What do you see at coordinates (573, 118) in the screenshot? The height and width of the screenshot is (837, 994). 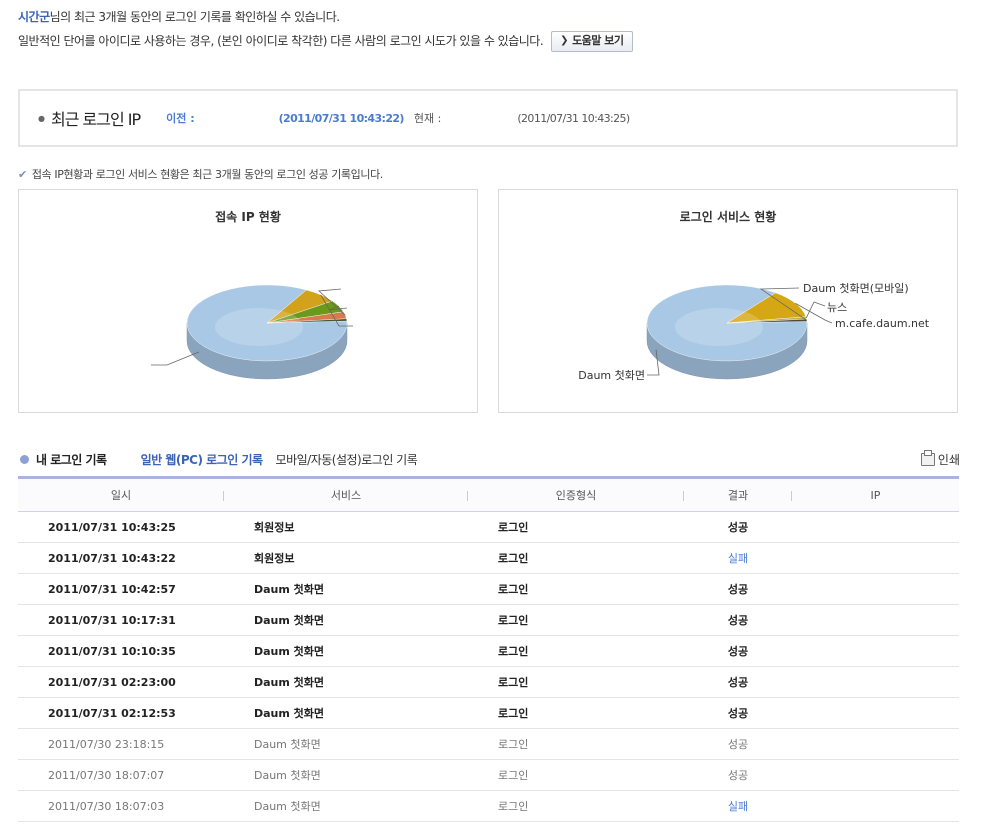 I see `current-login-time: (2011/07/31 10:43:25)` at bounding box center [573, 118].